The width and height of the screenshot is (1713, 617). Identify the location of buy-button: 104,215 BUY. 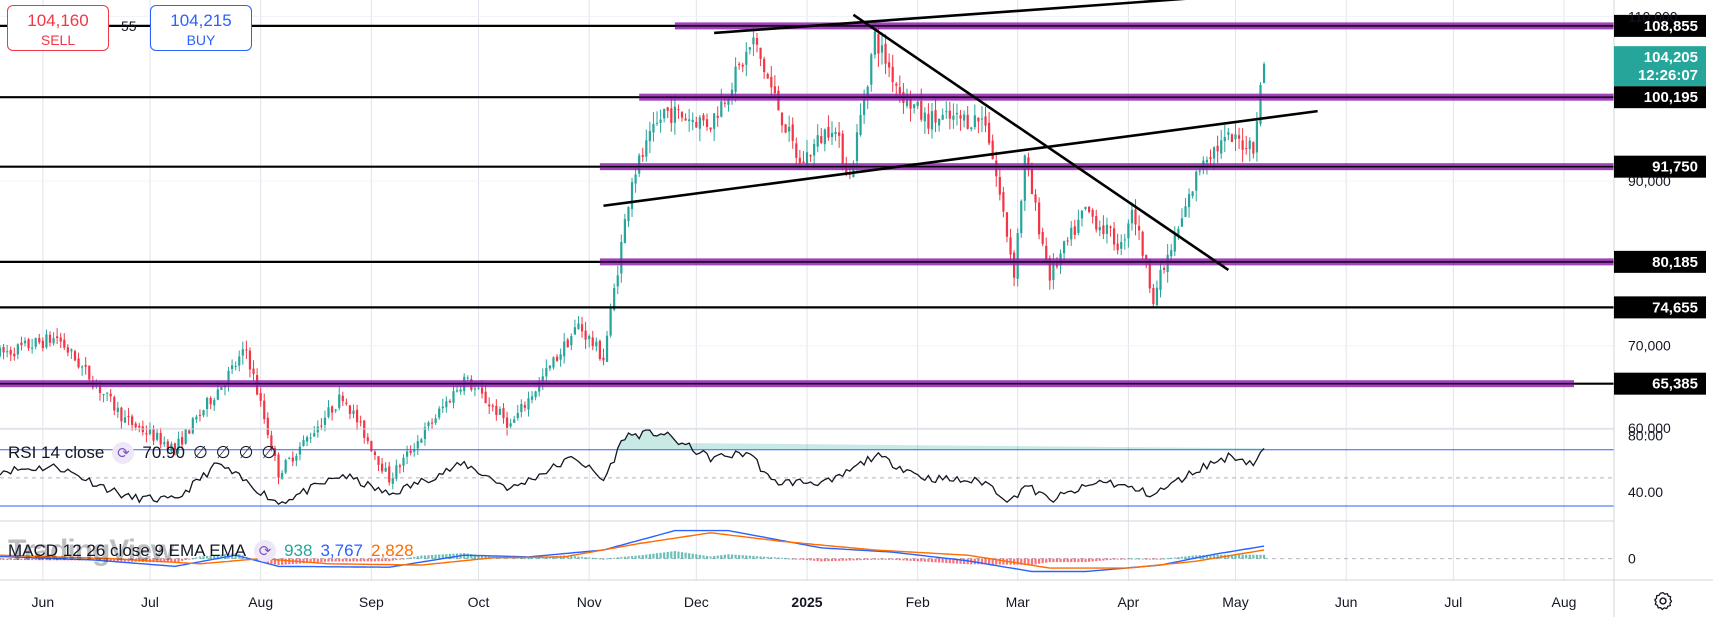
(201, 28).